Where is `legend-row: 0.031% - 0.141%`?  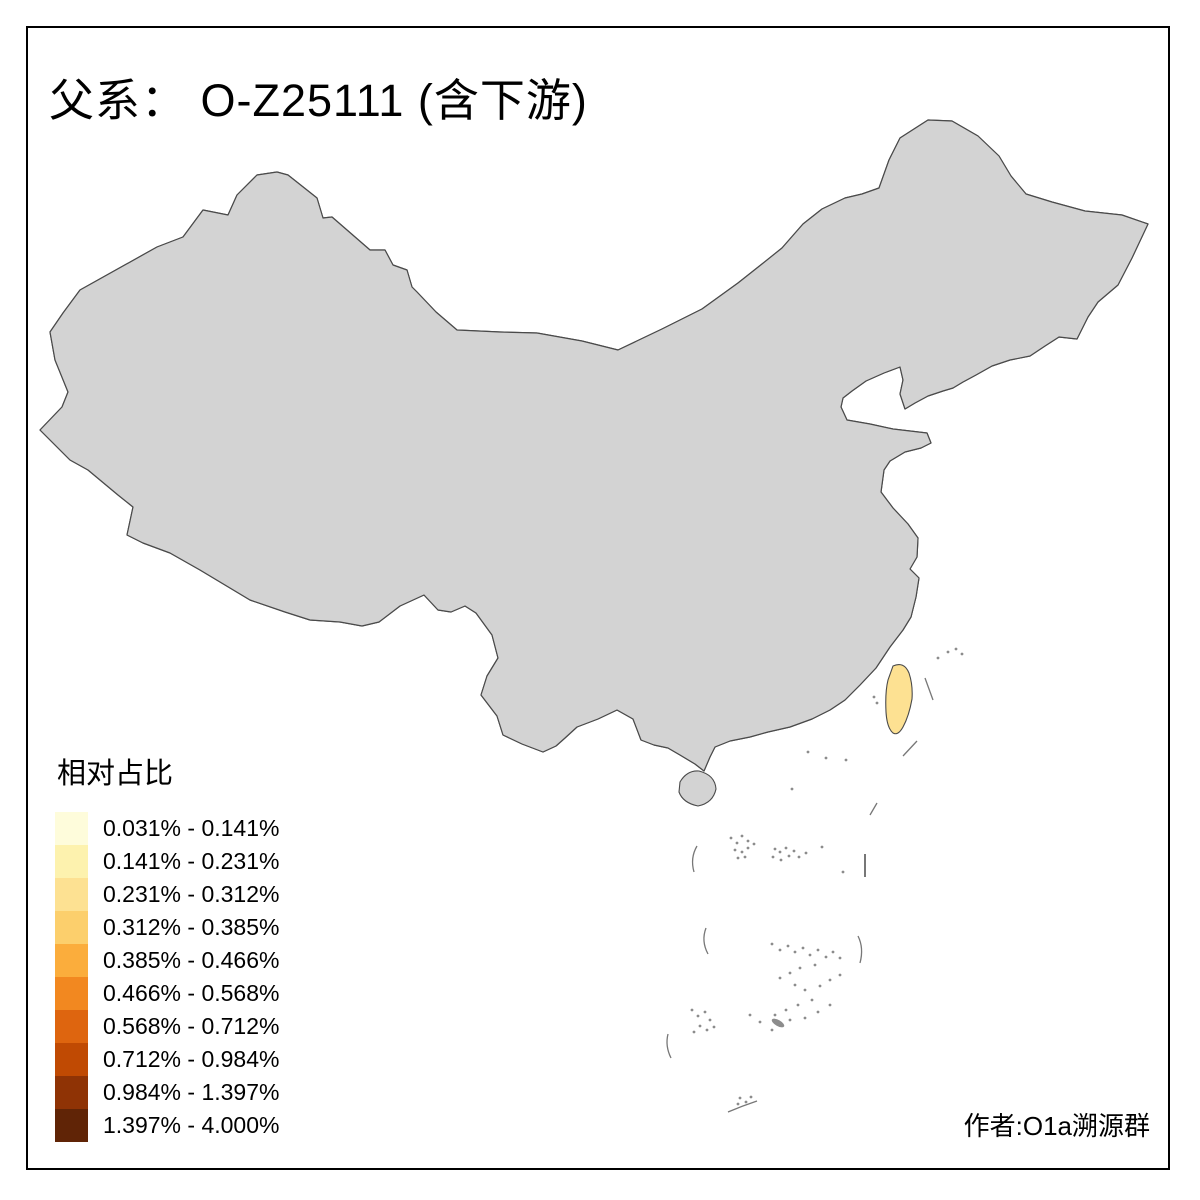 legend-row: 0.031% - 0.141% is located at coordinates (167, 828).